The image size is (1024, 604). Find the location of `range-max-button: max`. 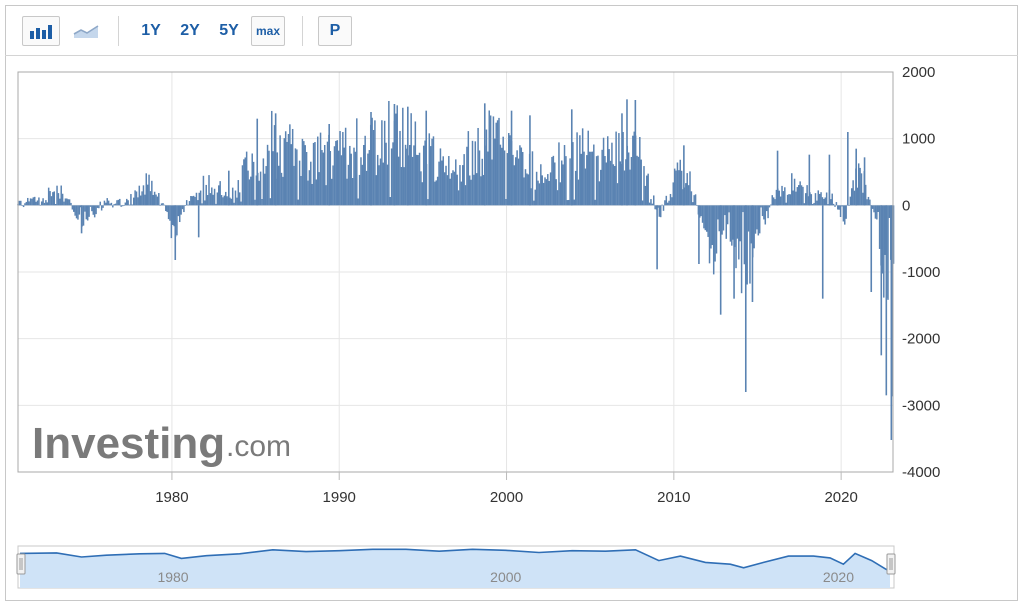

range-max-button: max is located at coordinates (268, 31).